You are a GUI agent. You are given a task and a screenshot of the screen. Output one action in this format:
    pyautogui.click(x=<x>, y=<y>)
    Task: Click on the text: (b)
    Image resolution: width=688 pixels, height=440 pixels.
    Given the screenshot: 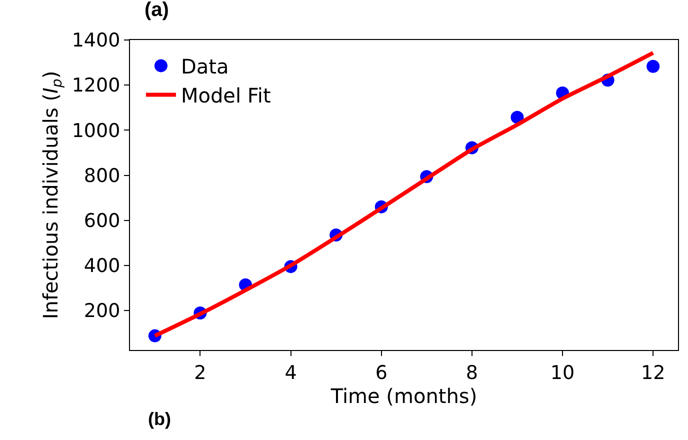 What is the action you would take?
    pyautogui.click(x=159, y=419)
    